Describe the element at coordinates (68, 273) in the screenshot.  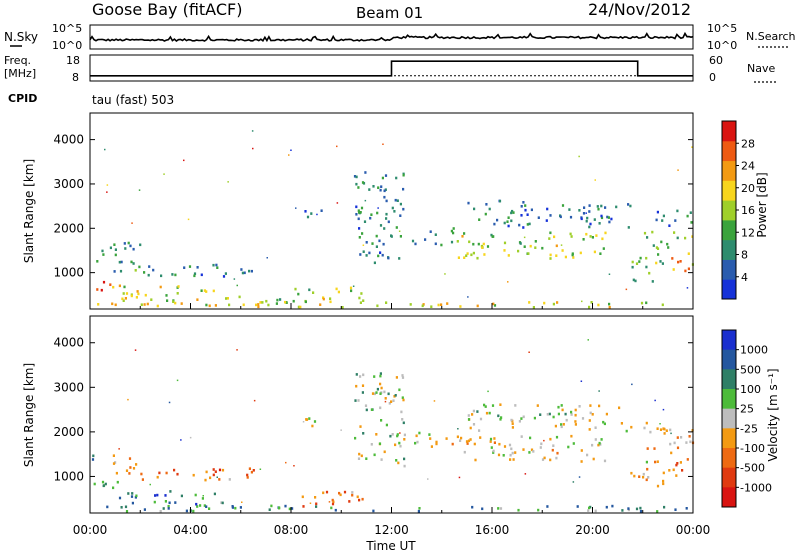
I see `power-ytick-label: 1000` at that location.